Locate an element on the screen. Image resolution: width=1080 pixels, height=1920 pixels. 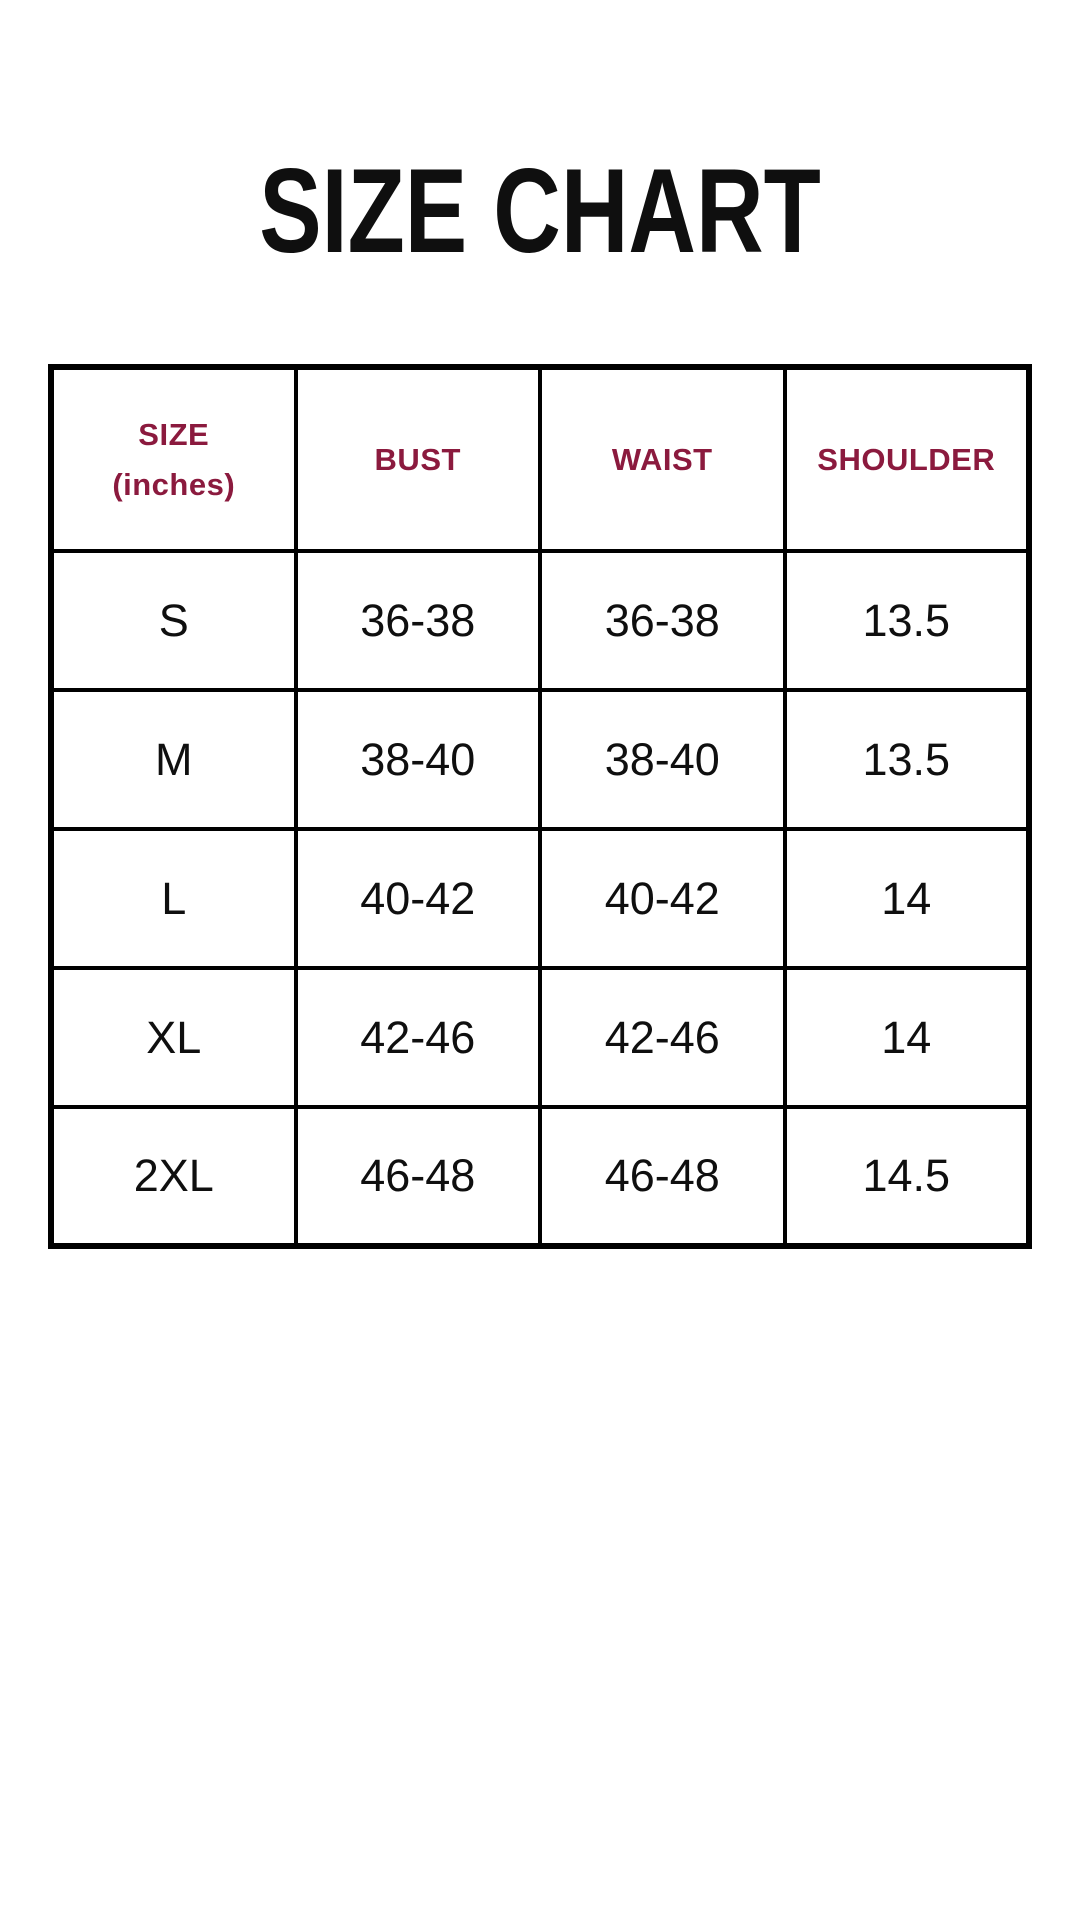
table-row: S 36-38 36-38 13.5 is located at coordinates (540, 620).